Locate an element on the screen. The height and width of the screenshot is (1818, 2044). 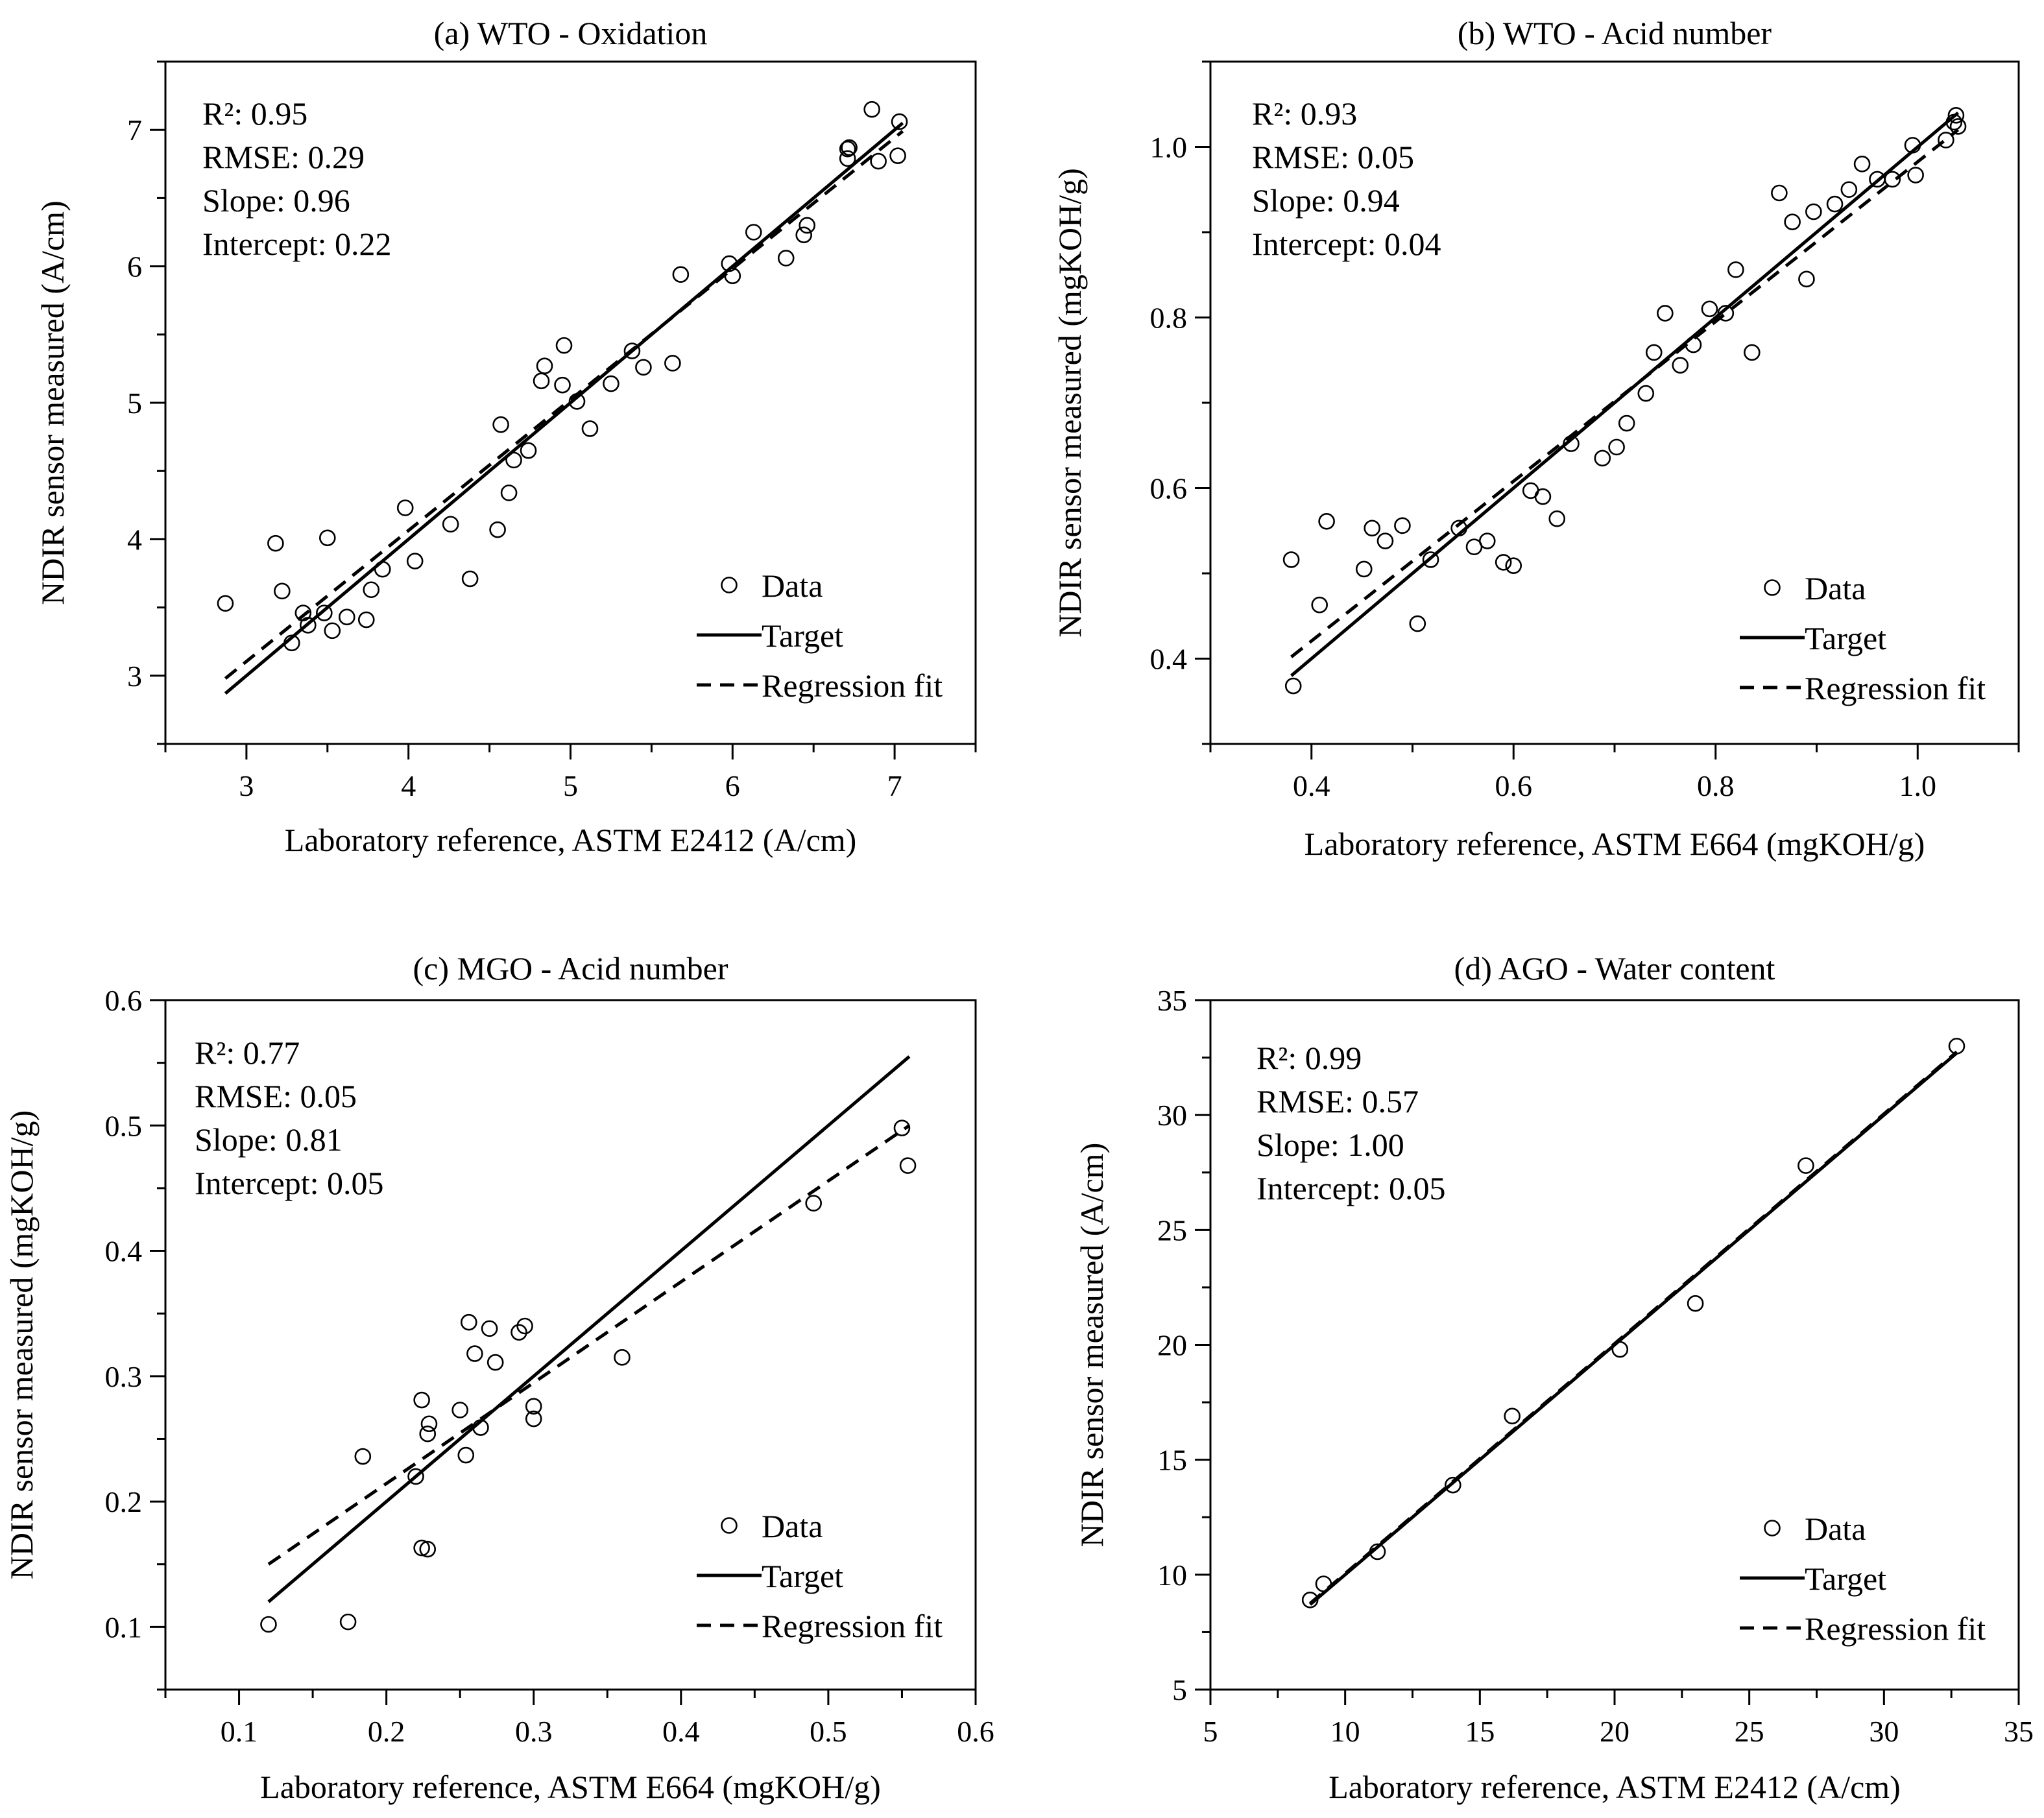
x-tick-label: 0.6 is located at coordinates (1514, 785).